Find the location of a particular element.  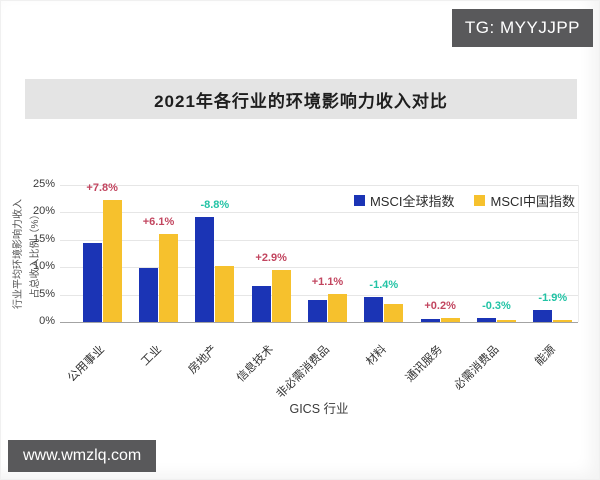

category-label: 能源 is located at coordinates (545, 356).